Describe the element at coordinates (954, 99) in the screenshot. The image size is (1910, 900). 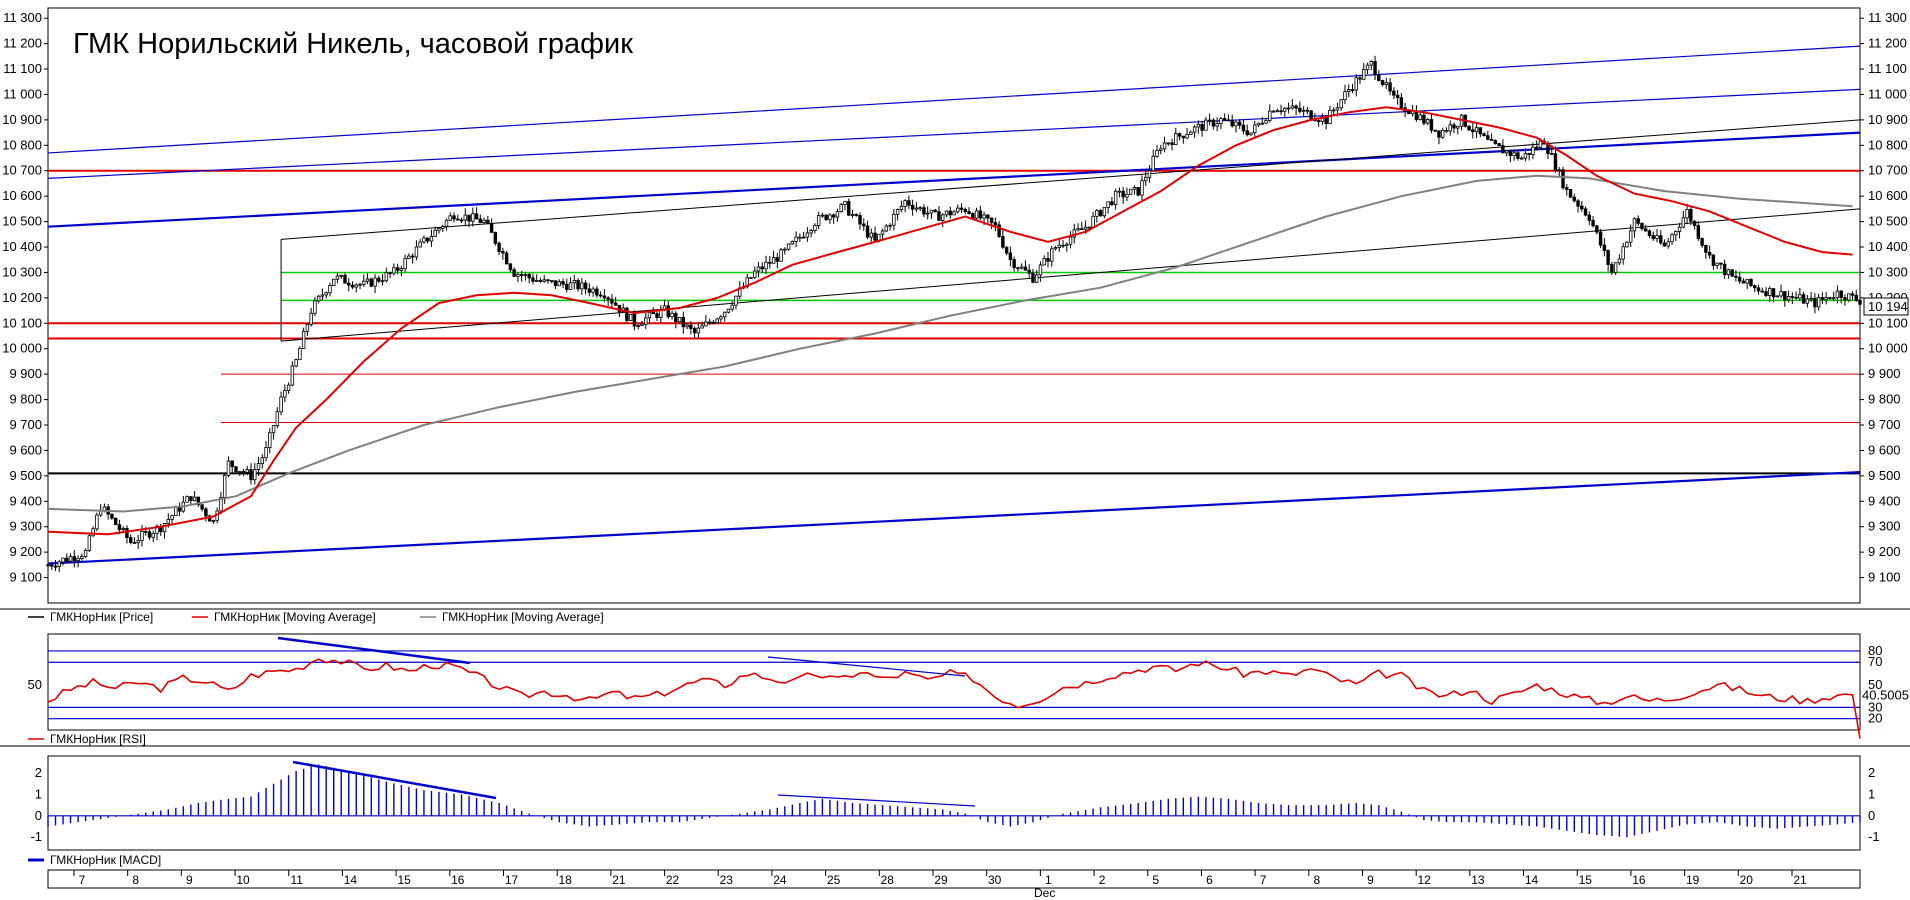
I see `channel-upper-line` at that location.